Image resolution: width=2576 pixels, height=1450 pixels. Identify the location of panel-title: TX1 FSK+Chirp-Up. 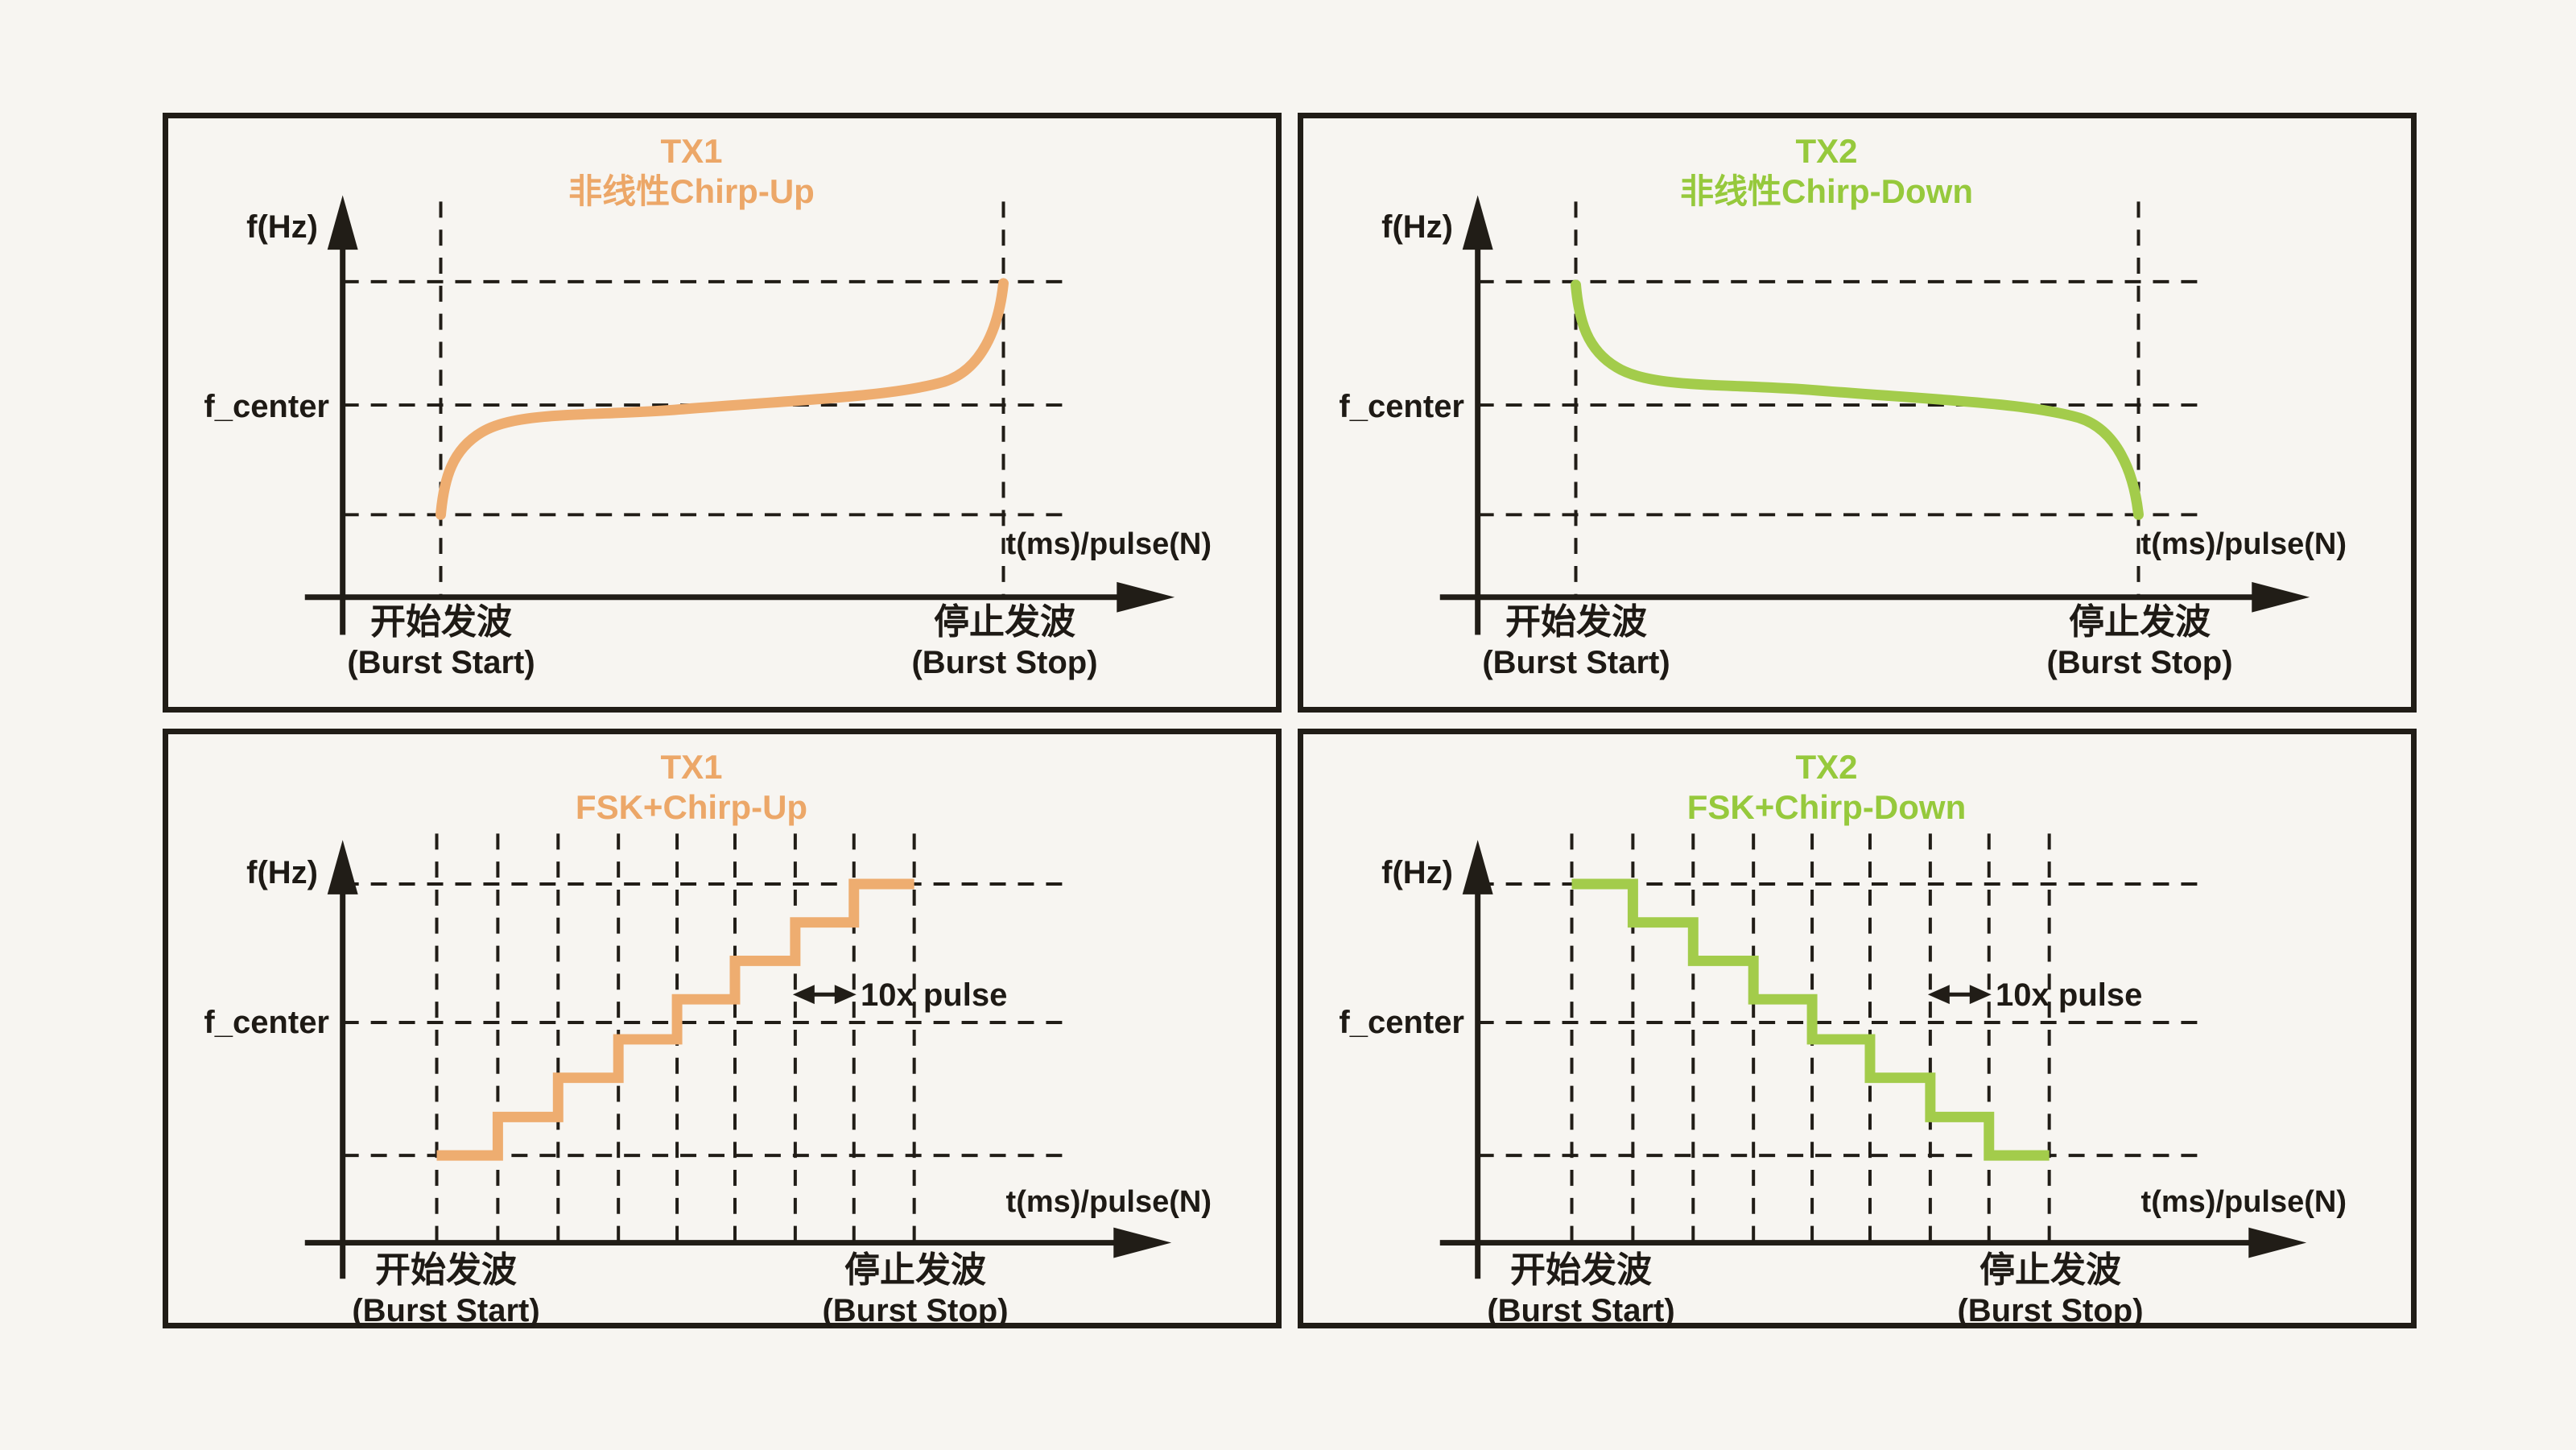
(691, 787).